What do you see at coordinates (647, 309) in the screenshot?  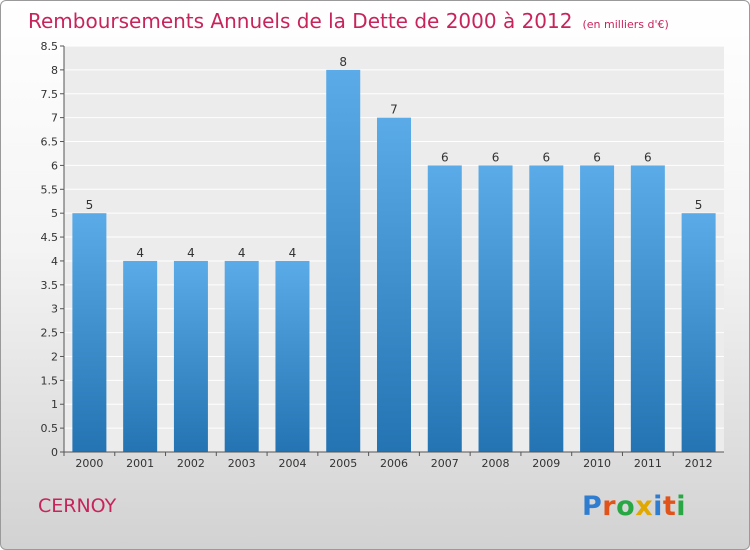 I see `bar-2011` at bounding box center [647, 309].